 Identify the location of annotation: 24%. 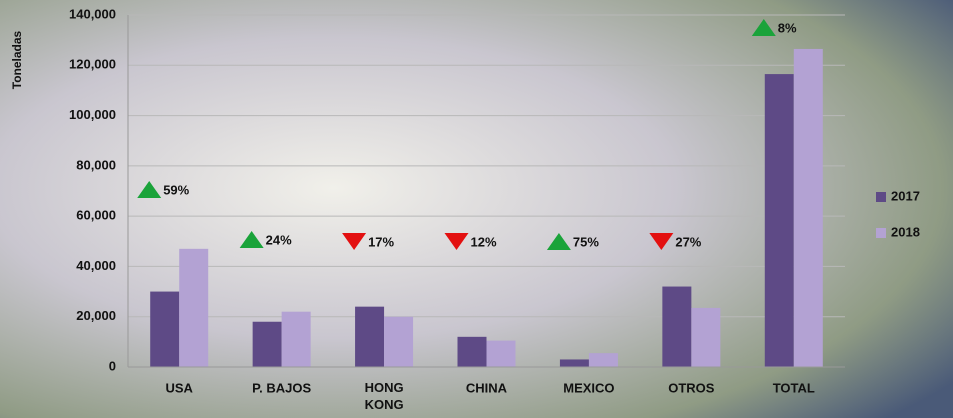
(279, 239).